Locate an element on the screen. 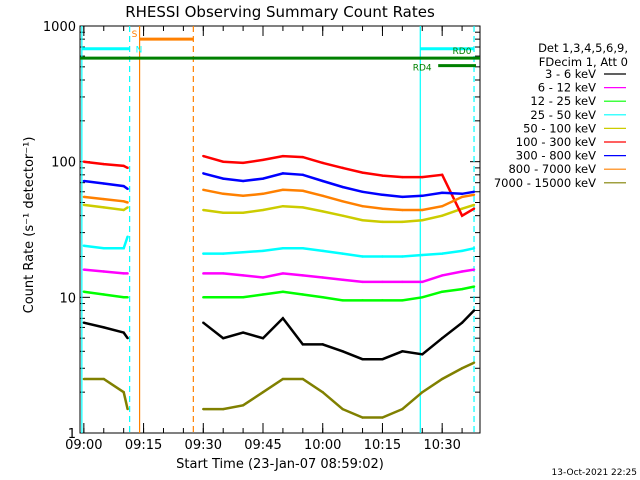 The height and width of the screenshot is (480, 640). y-axis-label: Count Rate (s⁻¹ detector⁻¹) is located at coordinates (29, 225).